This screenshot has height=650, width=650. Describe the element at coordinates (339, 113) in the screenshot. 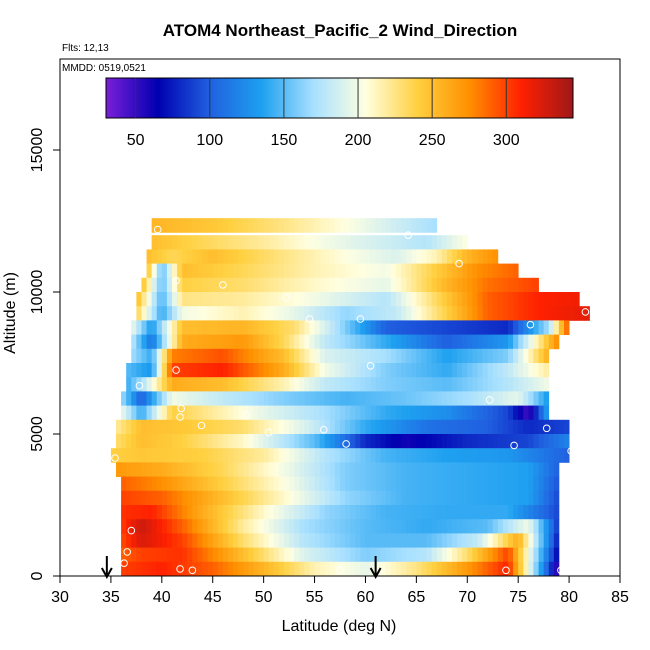

I see `colorbar: 50 100 150 200 250 300` at that location.